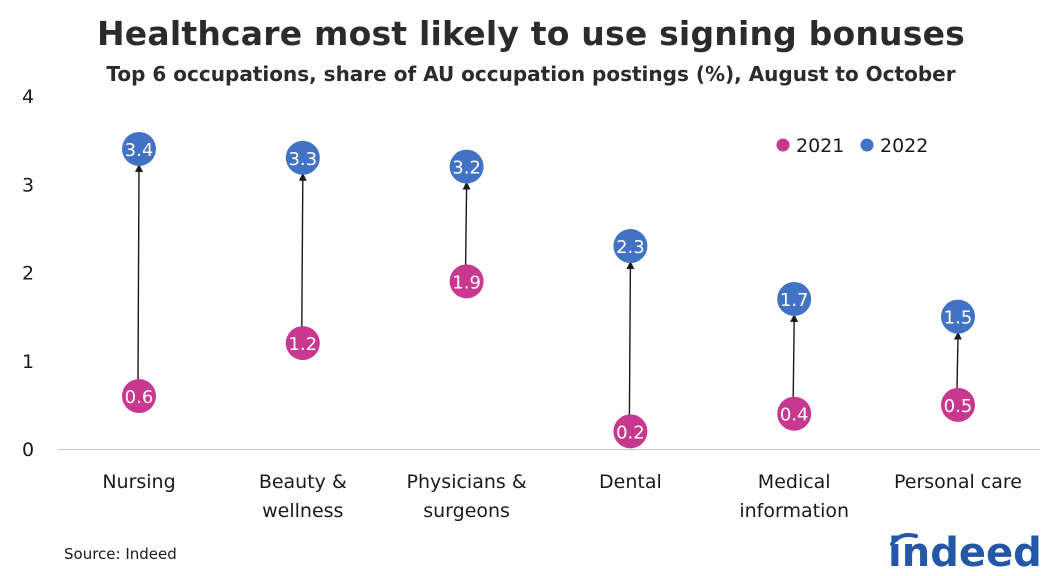 The width and height of the screenshot is (1056, 576). I want to click on data-label: 2.3, so click(630, 247).